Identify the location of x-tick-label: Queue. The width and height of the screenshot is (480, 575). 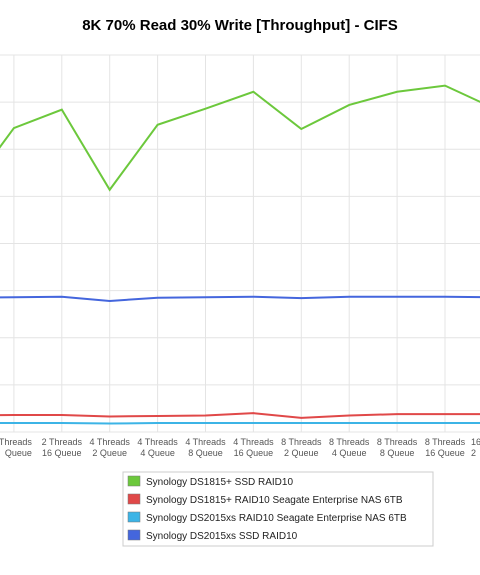
(18, 453).